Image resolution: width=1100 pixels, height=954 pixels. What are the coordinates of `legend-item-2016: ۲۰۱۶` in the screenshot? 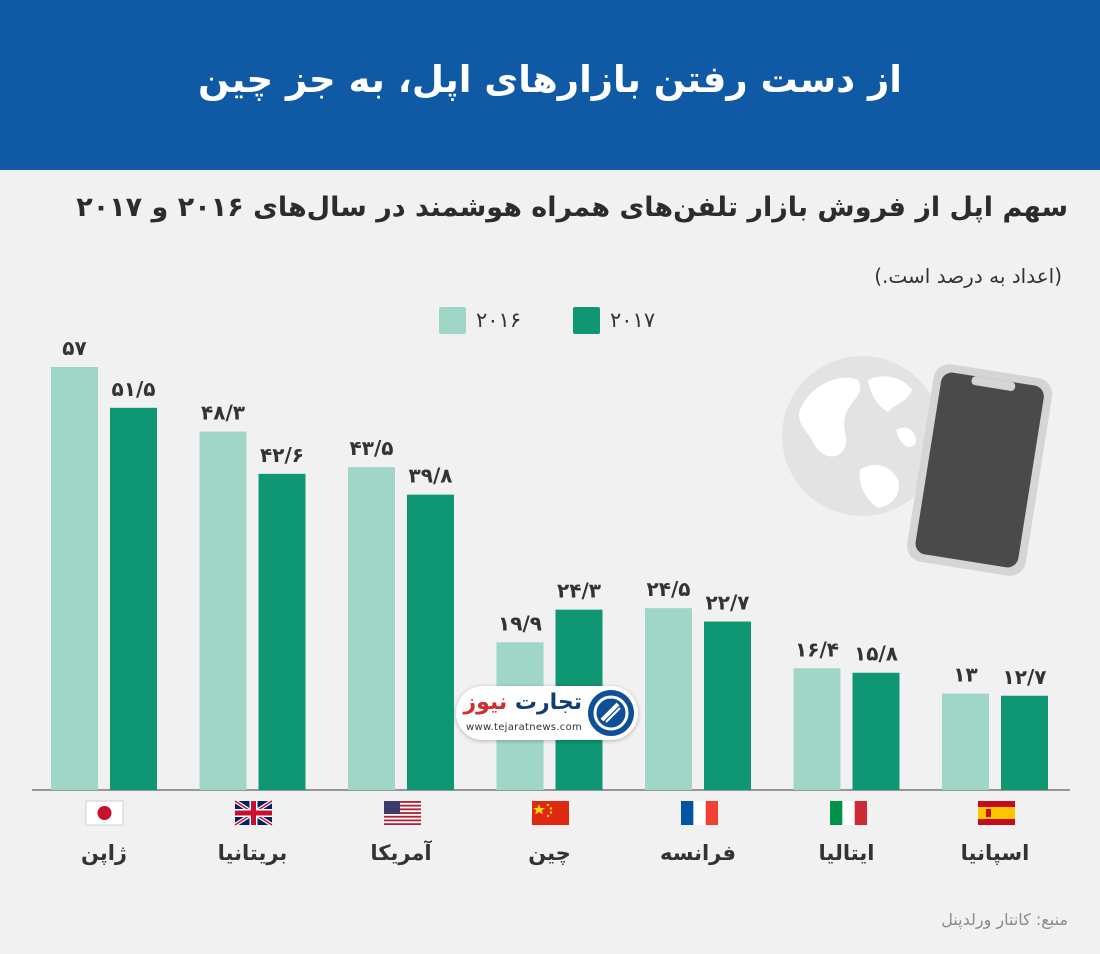 It's located at (480, 320).